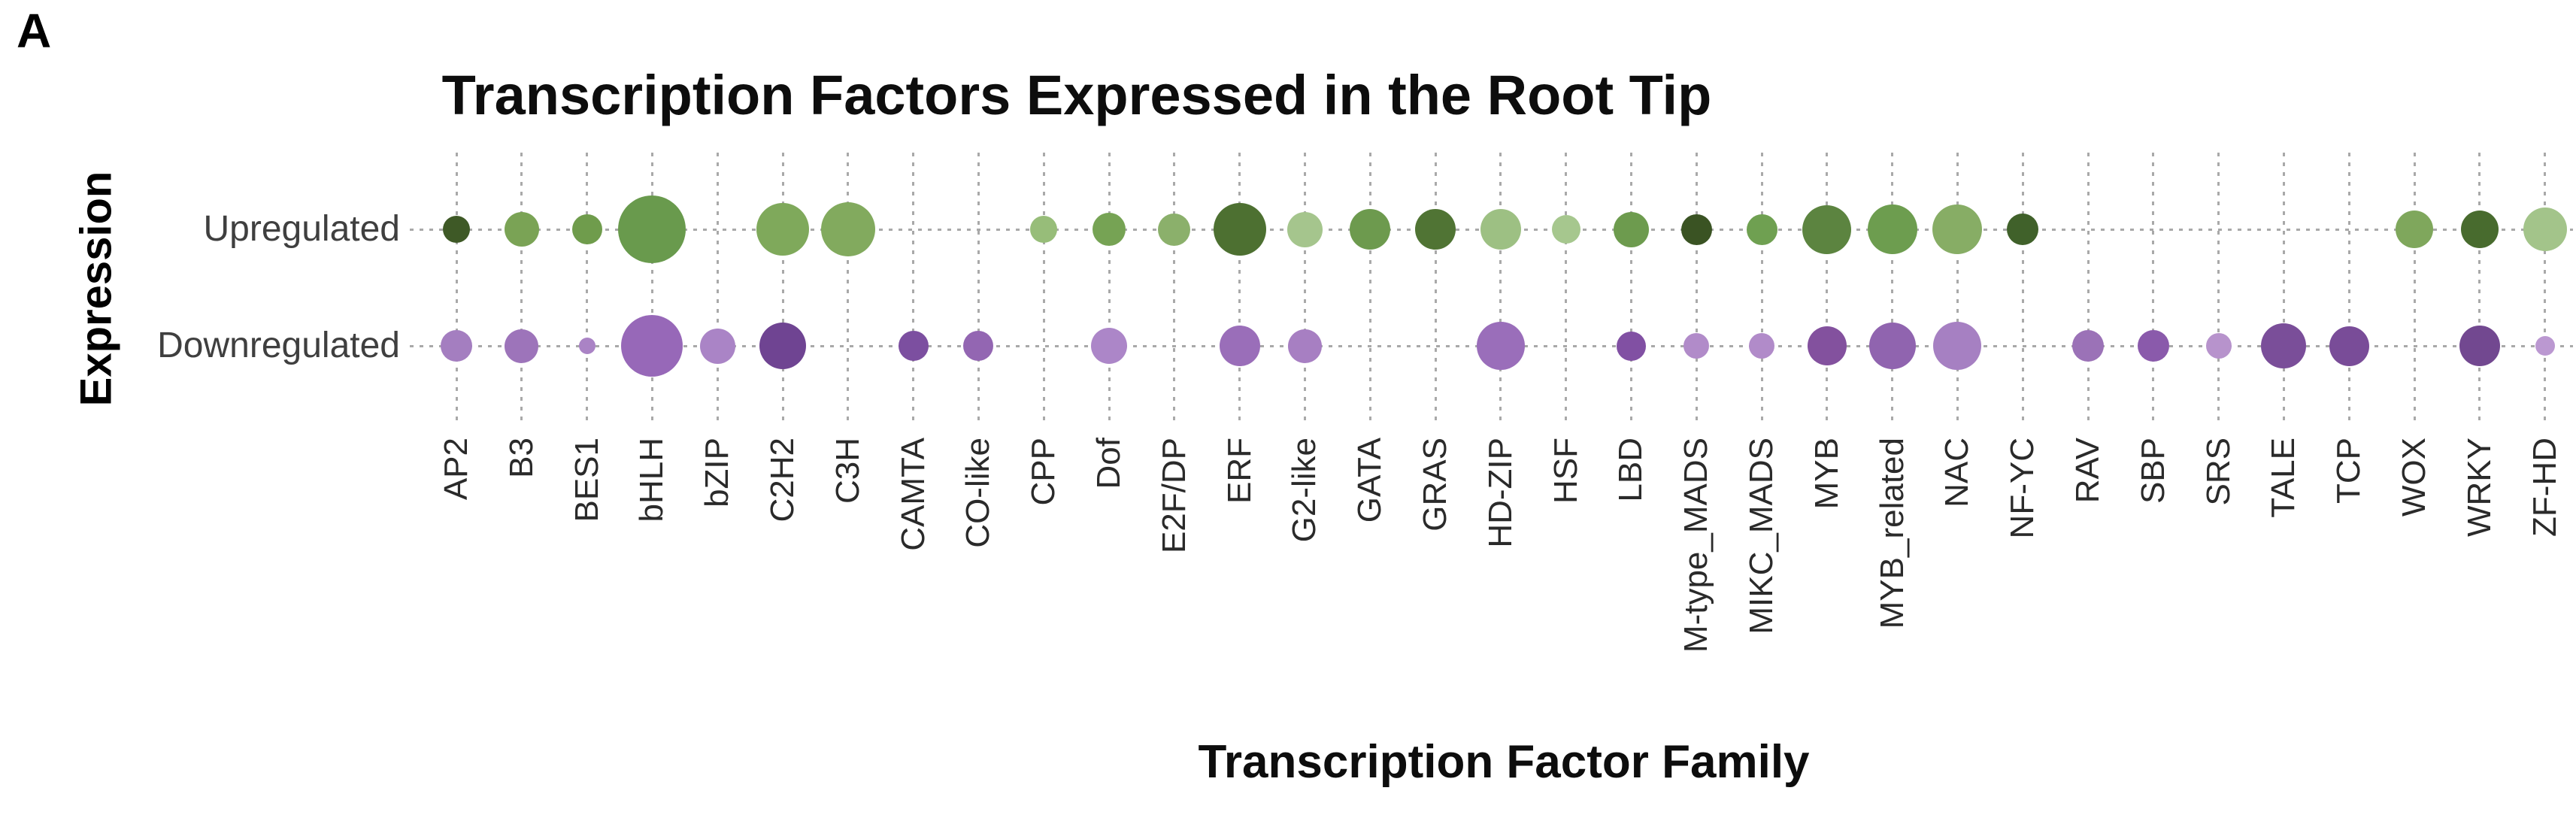 Image resolution: width=2576 pixels, height=818 pixels. What do you see at coordinates (2544, 487) in the screenshot?
I see `x-tick-label-ZF-HD: ZF-HD` at bounding box center [2544, 487].